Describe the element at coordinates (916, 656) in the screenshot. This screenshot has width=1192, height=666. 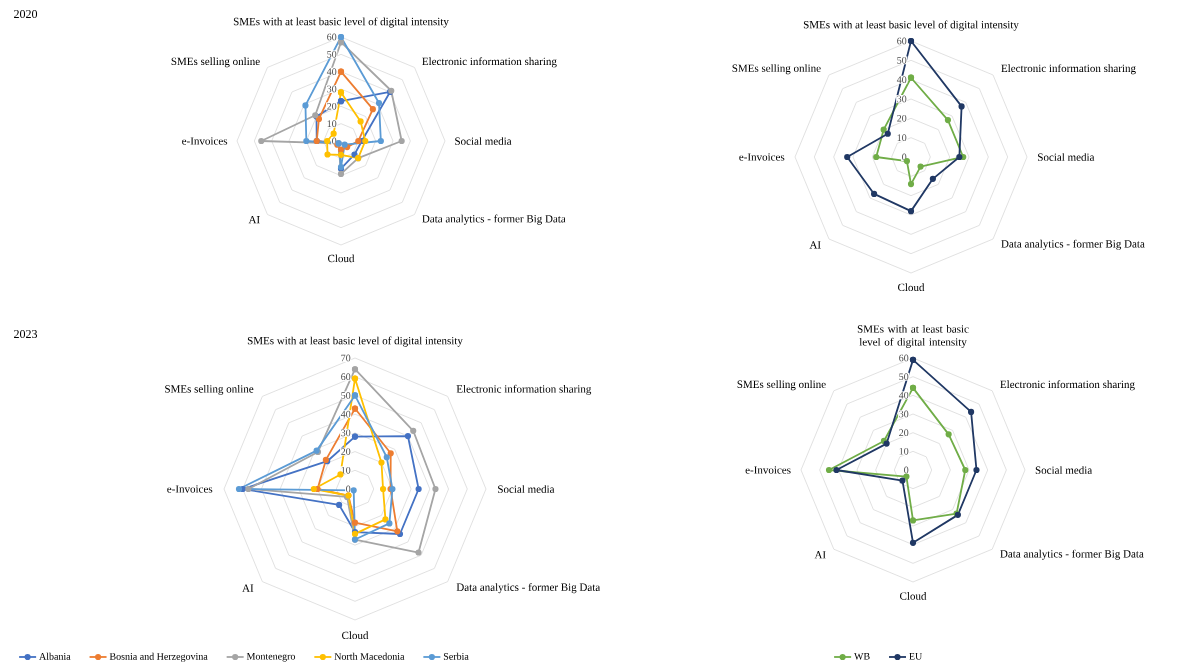
I see `legend-label: EU` at that location.